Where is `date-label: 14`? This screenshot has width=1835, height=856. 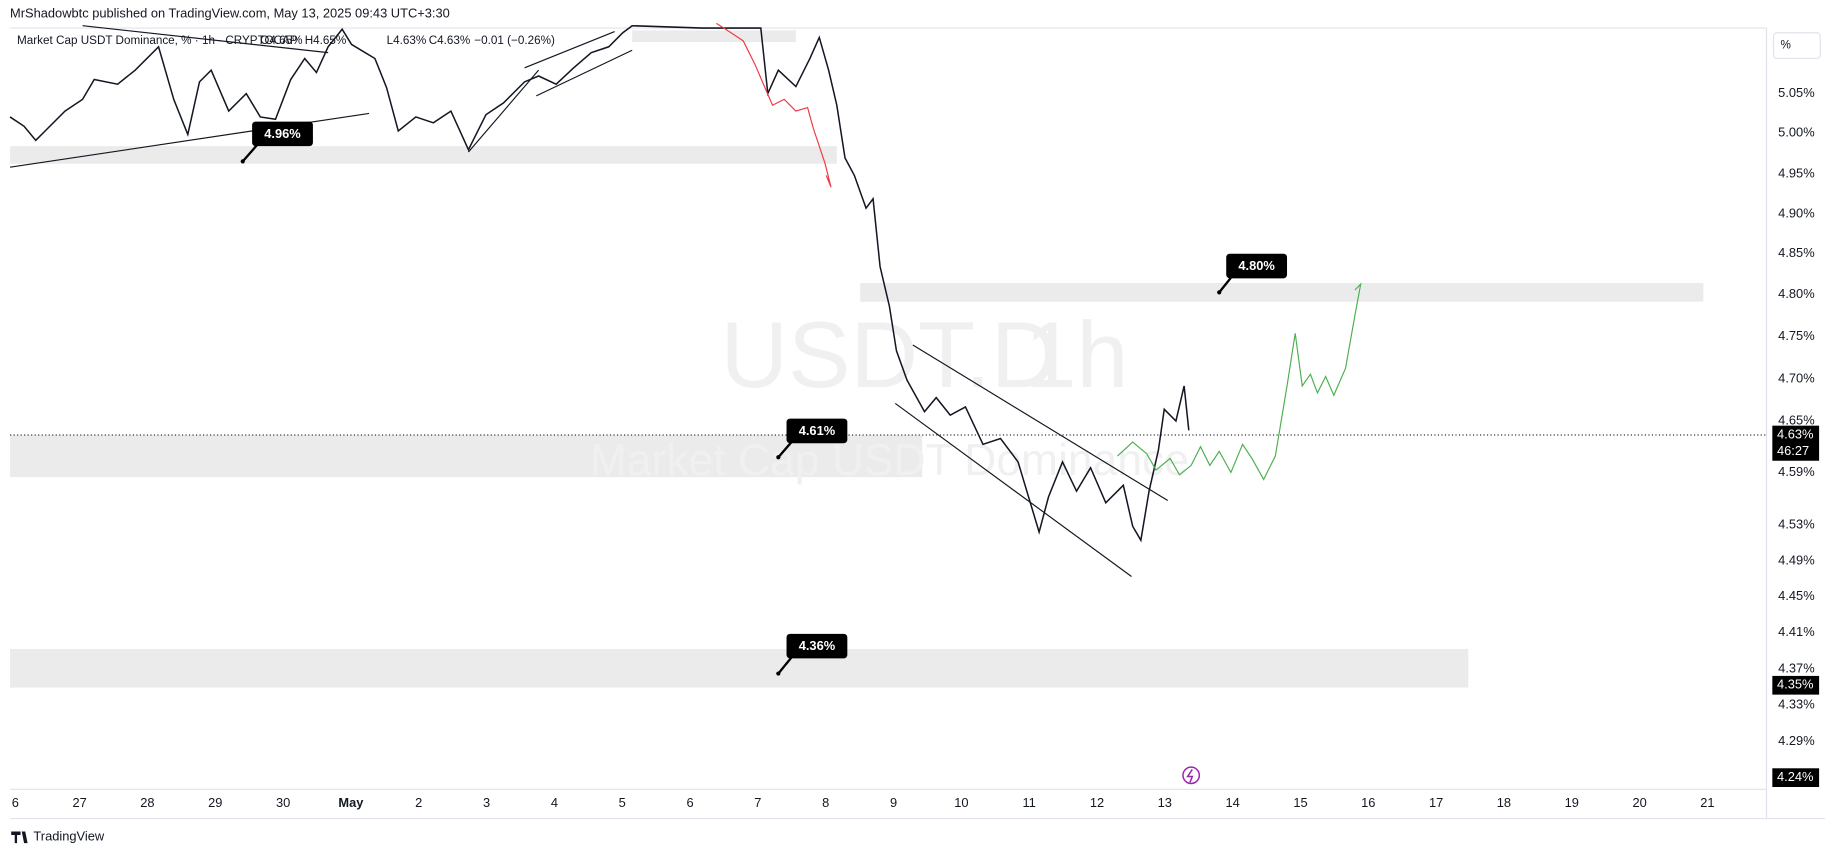
date-label: 14 is located at coordinates (1232, 802).